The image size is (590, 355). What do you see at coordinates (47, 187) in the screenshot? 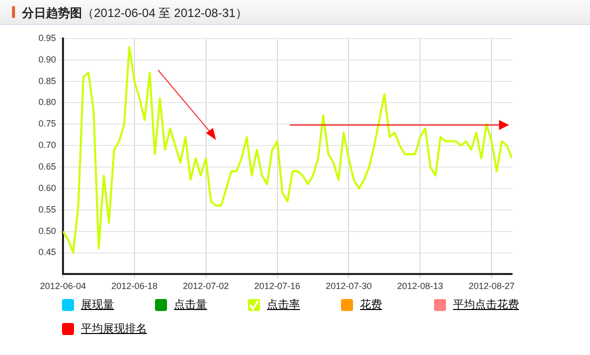
I see `y-tick-label: 0.60` at bounding box center [47, 187].